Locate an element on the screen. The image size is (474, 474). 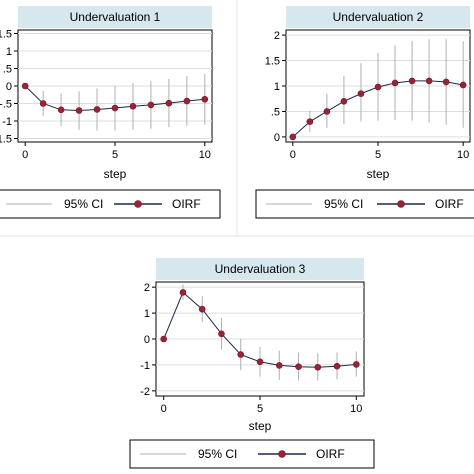
chart-title: Undervaluation 1 is located at coordinates (115, 17).